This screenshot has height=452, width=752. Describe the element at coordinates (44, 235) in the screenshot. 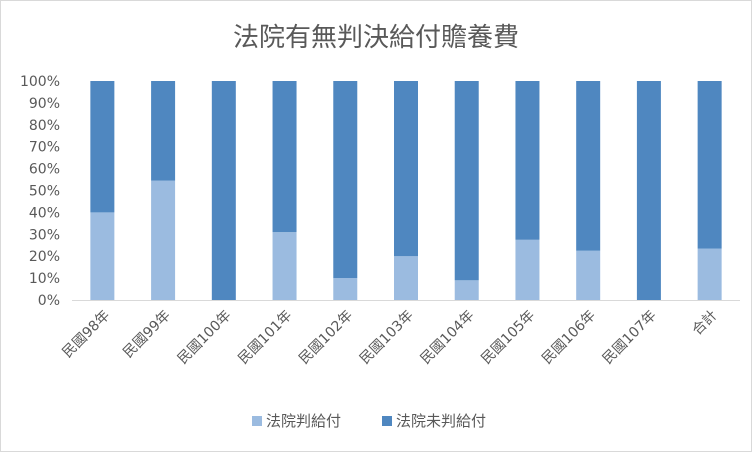

I see `y-tick-label: 30%` at that location.